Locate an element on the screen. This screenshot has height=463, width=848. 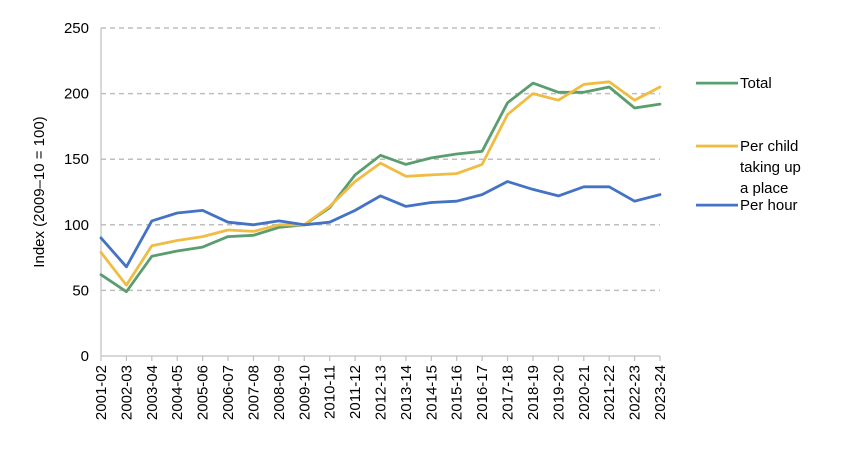
x-tick-label: 2004-05 is located at coordinates (177, 392).